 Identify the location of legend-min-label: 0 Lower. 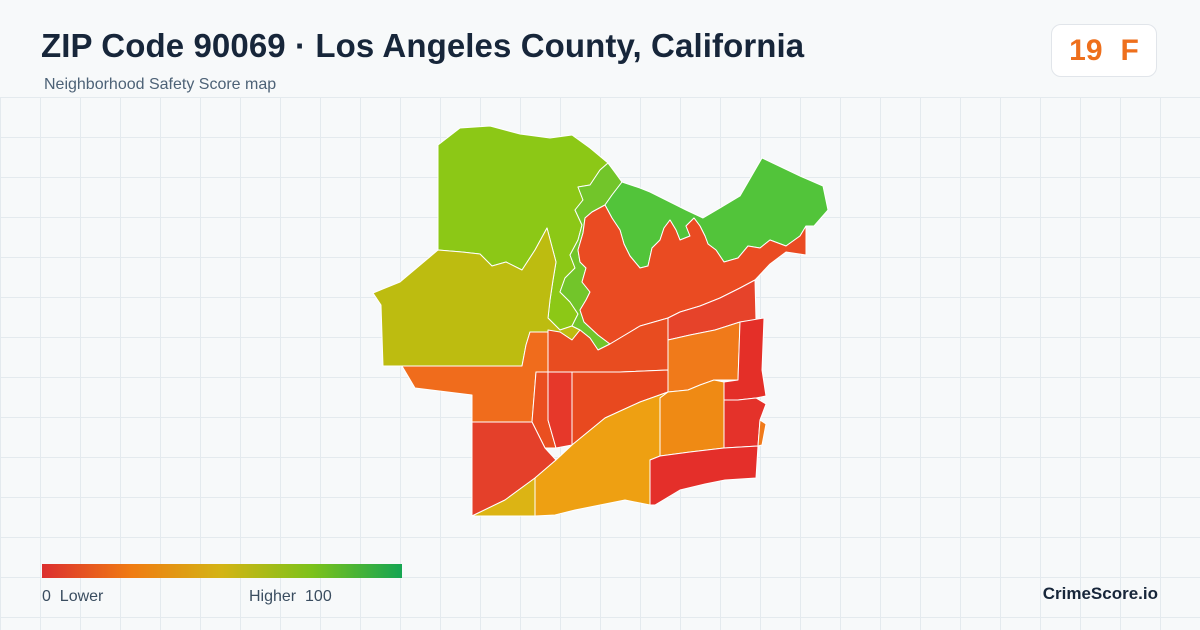
(73, 596).